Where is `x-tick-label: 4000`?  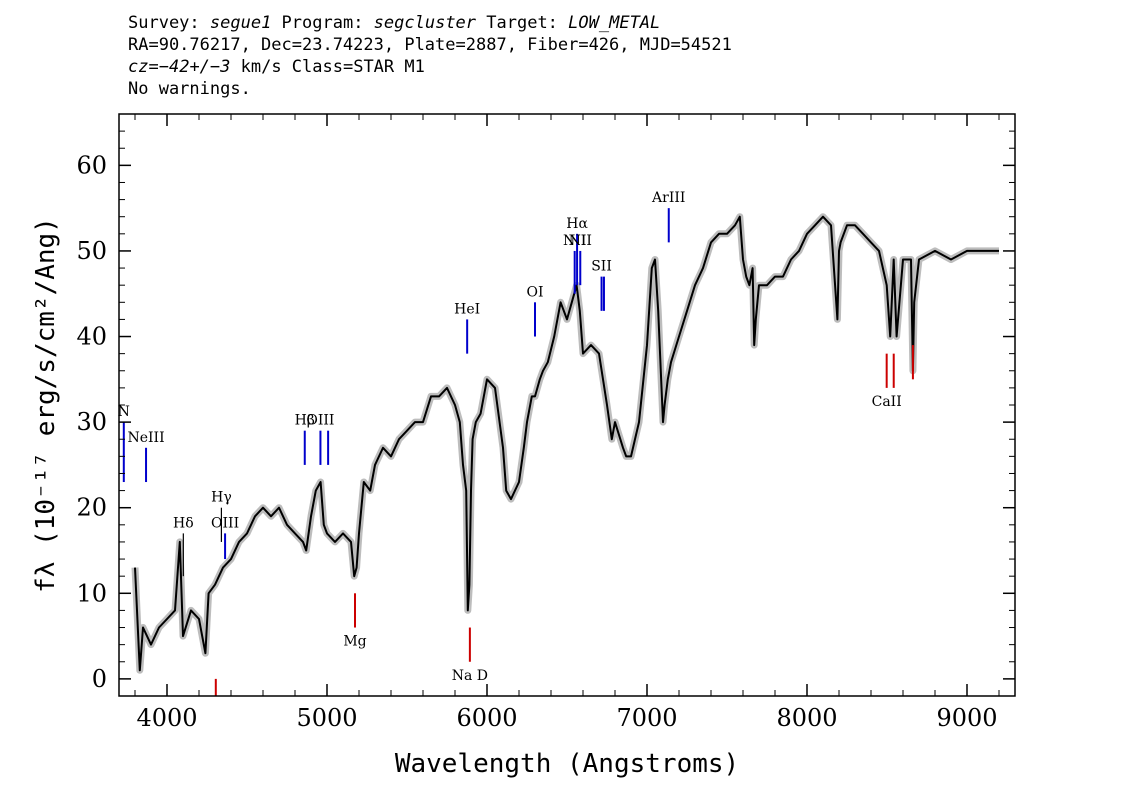 x-tick-label: 4000 is located at coordinates (166, 718).